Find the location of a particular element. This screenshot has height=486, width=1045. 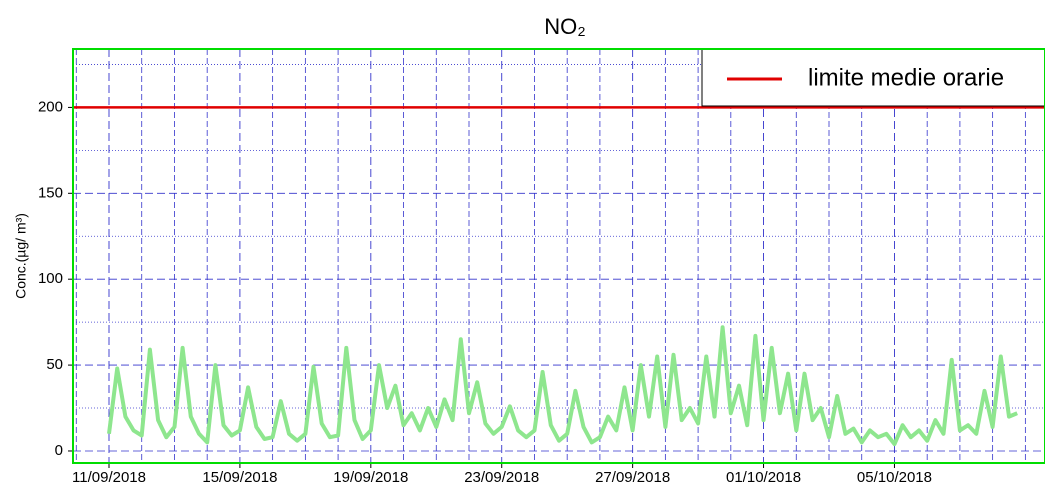

y-tick-label: 200 is located at coordinates (50, 106).